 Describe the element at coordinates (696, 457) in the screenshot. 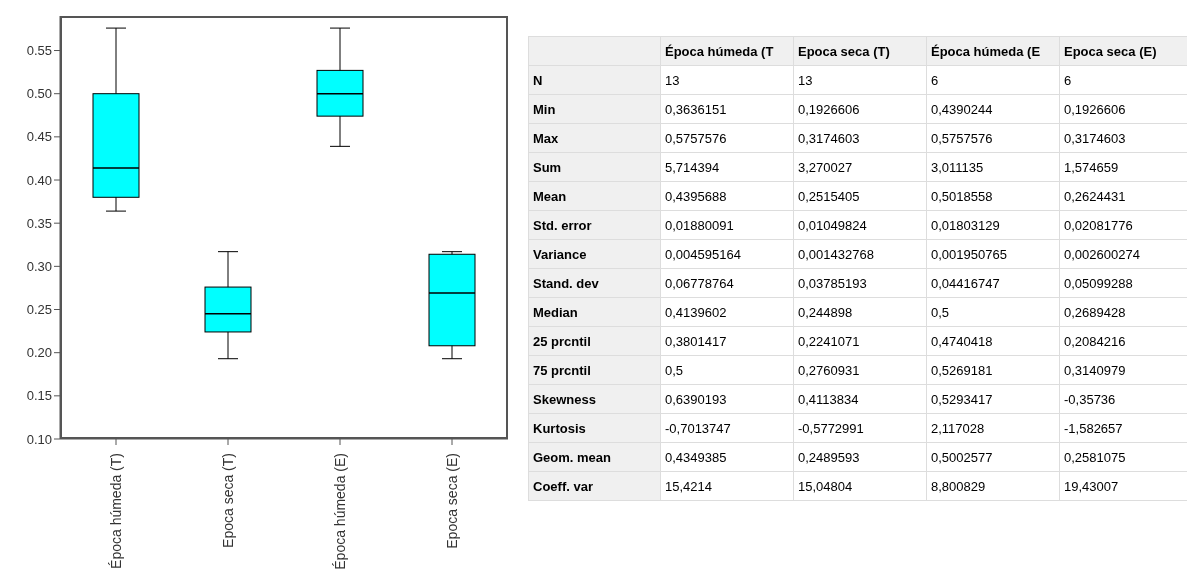

I see `text: 0,4349385` at that location.